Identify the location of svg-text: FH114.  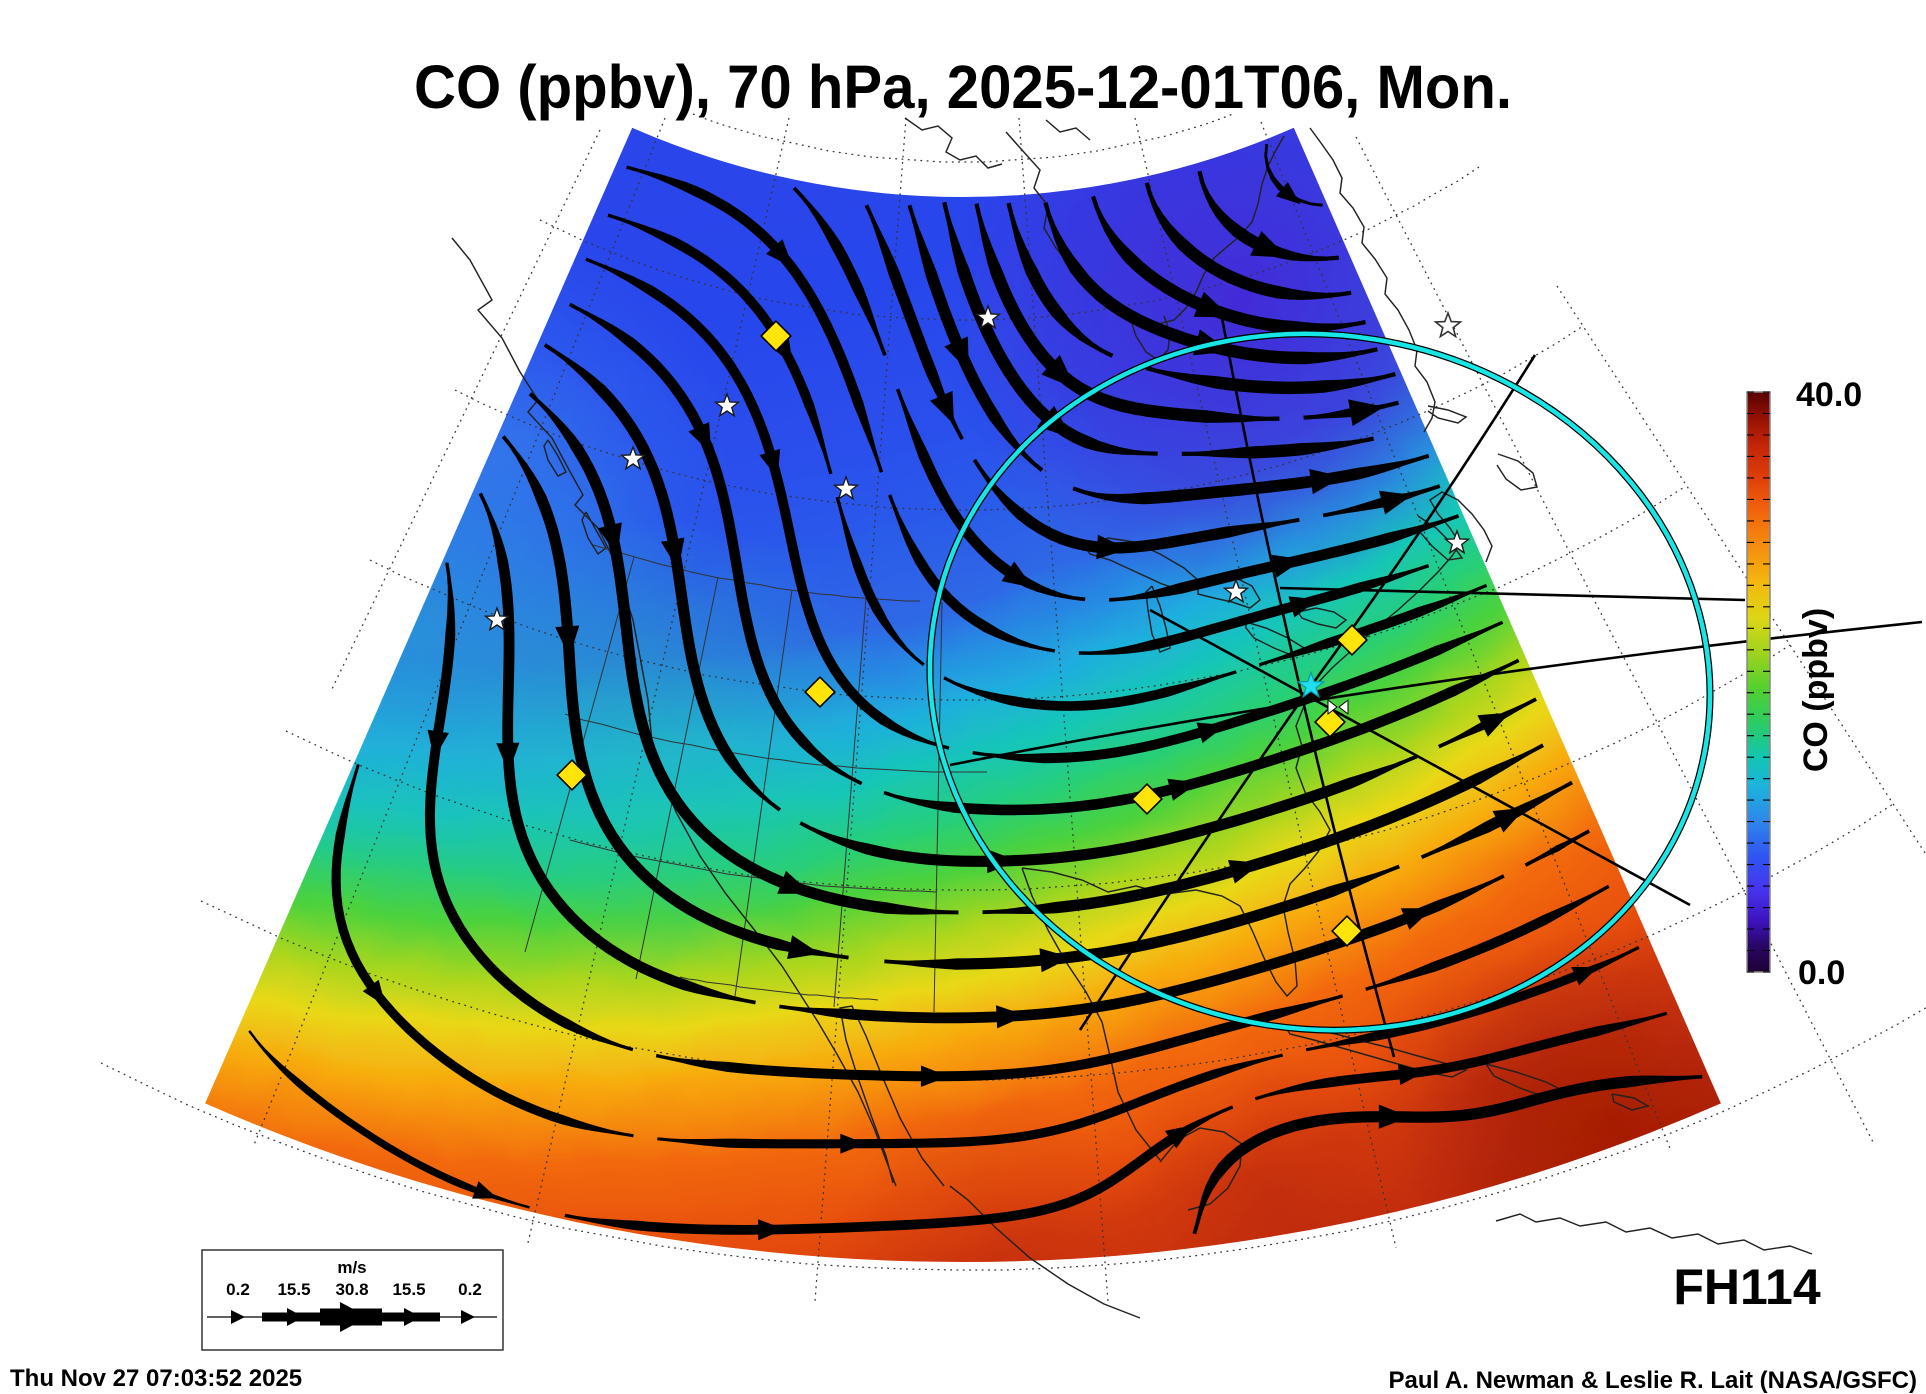
(1747, 1287).